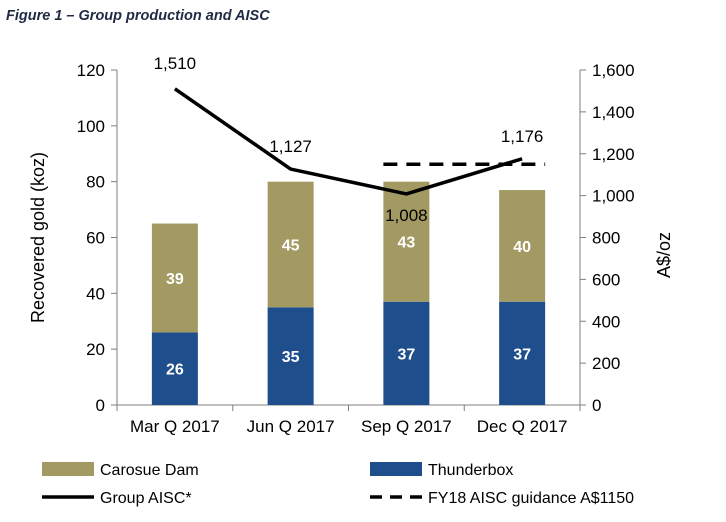  Describe the element at coordinates (138, 16) in the screenshot. I see `figure-title: Figure 1 – Group production and AISC` at that location.